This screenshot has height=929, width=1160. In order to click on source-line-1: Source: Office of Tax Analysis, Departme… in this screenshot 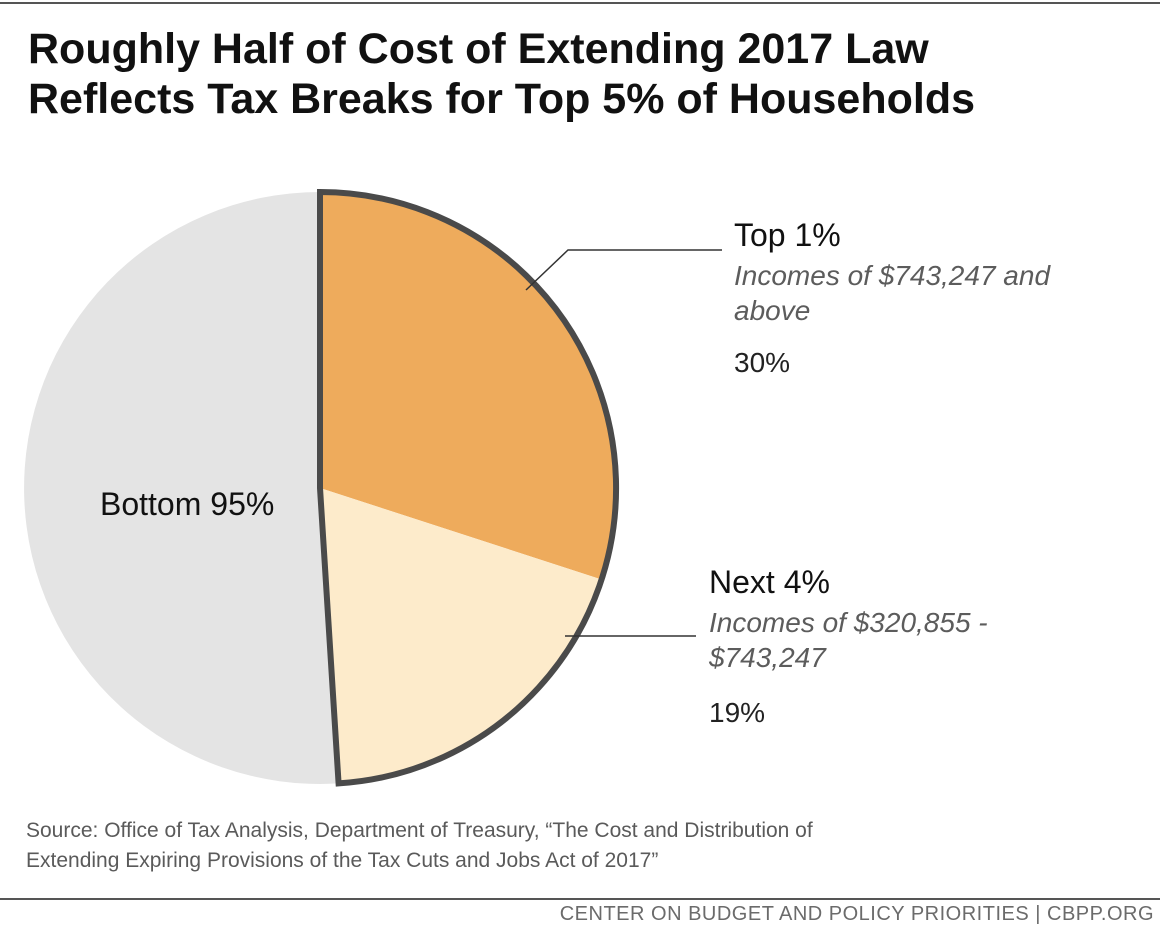, I will do `click(419, 830)`.